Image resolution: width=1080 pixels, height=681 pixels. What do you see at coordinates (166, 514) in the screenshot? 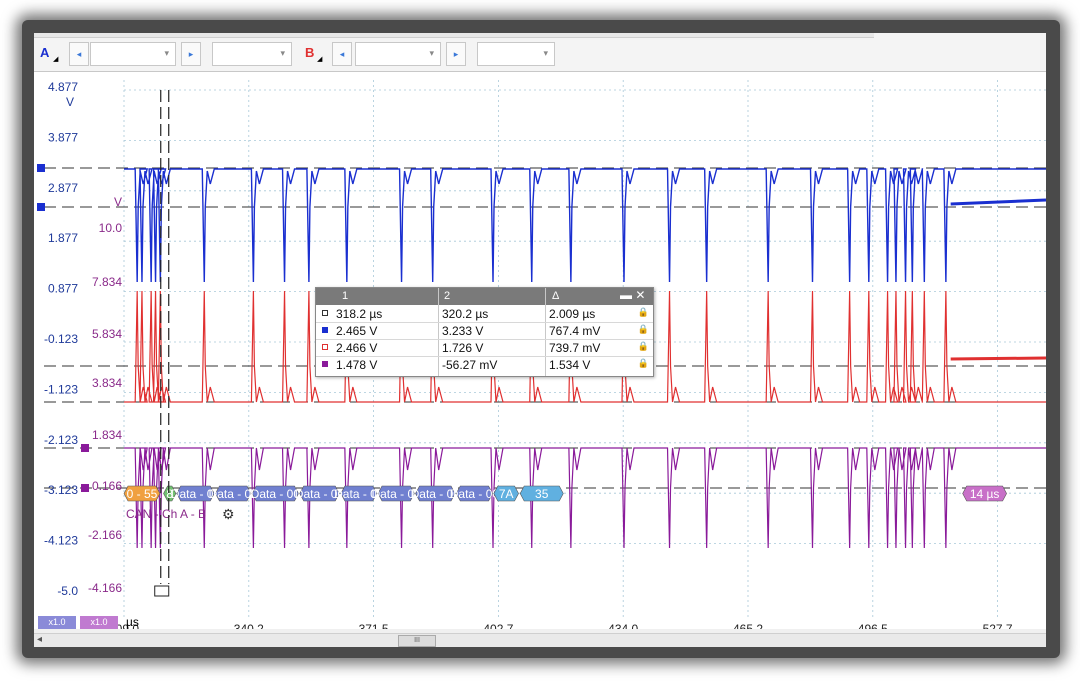
I see `decoder-channel-label: CAN - Ch A - B` at bounding box center [166, 514].